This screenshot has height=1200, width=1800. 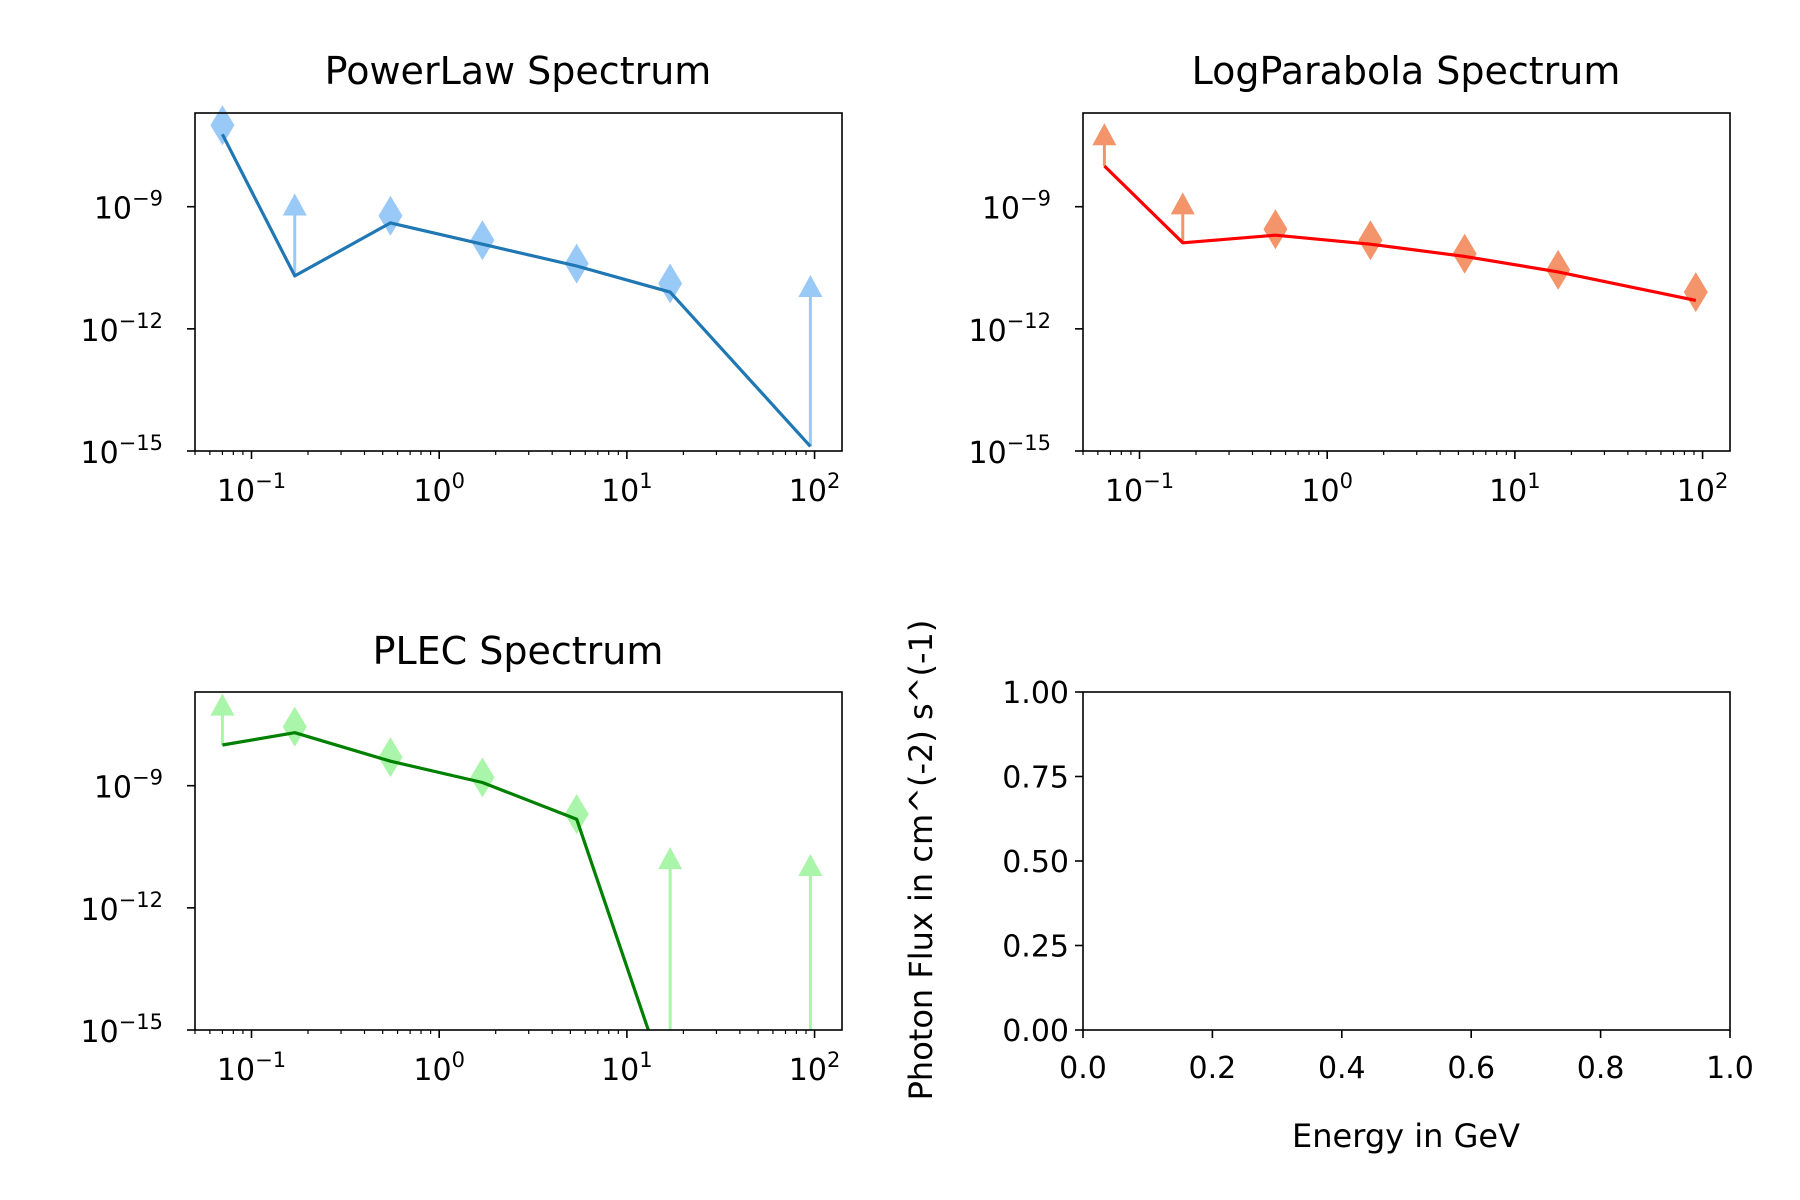 What do you see at coordinates (1406, 1136) in the screenshot?
I see `x-axis-label: Energy in GeV` at bounding box center [1406, 1136].